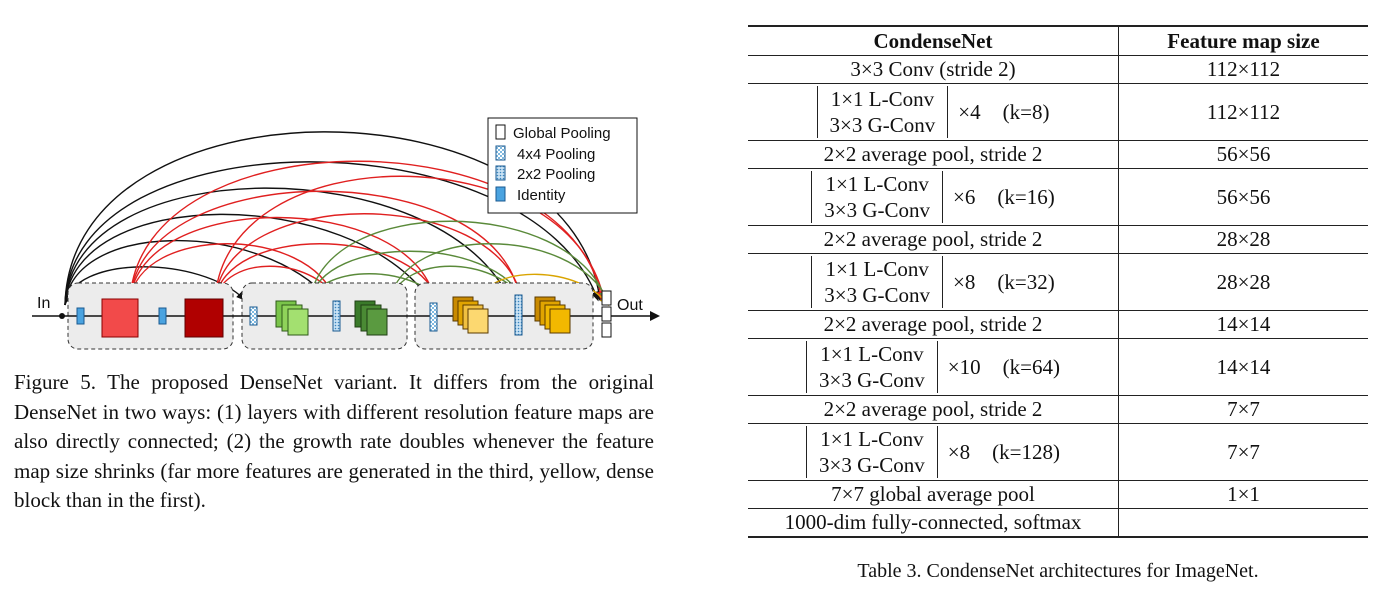  What do you see at coordinates (1026, 196) in the screenshot?
I see `growth-rate: (k=16)` at bounding box center [1026, 196].